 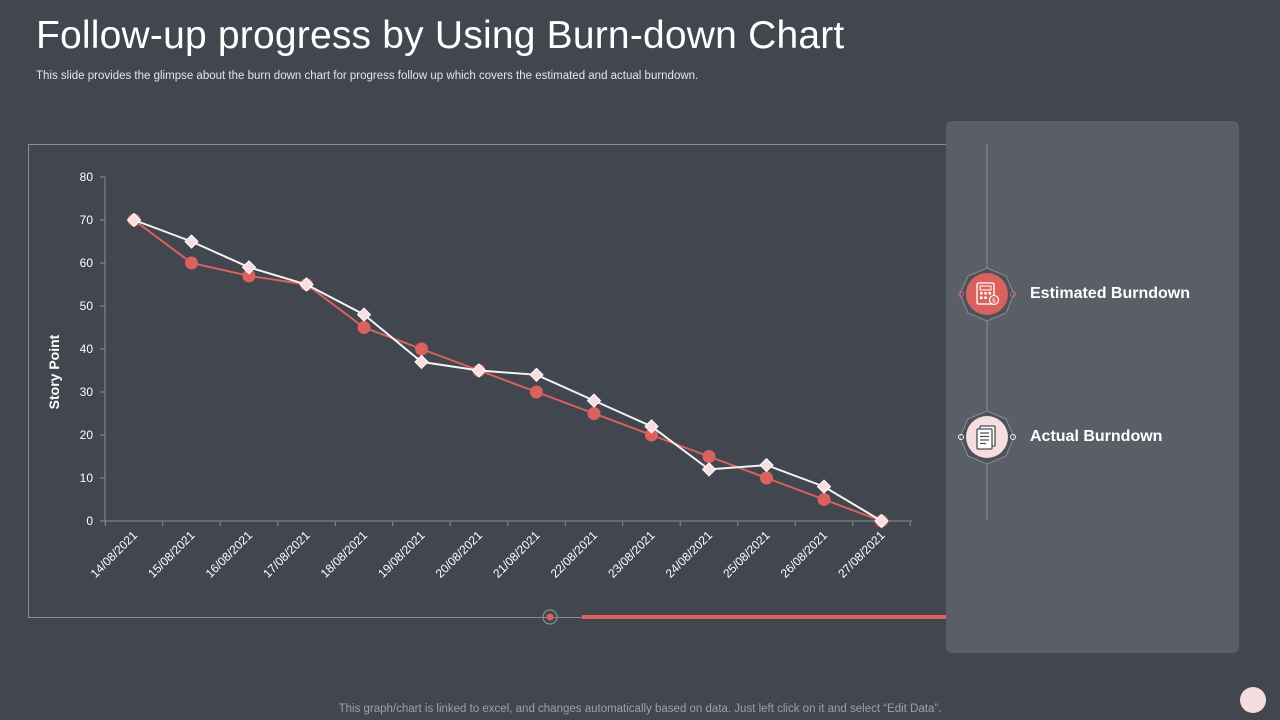 I want to click on y-tick-label: 40, so click(x=87, y=349).